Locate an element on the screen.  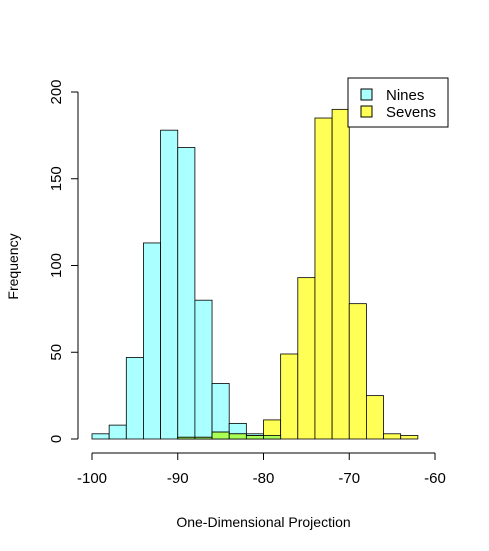
legend-box is located at coordinates (398, 102).